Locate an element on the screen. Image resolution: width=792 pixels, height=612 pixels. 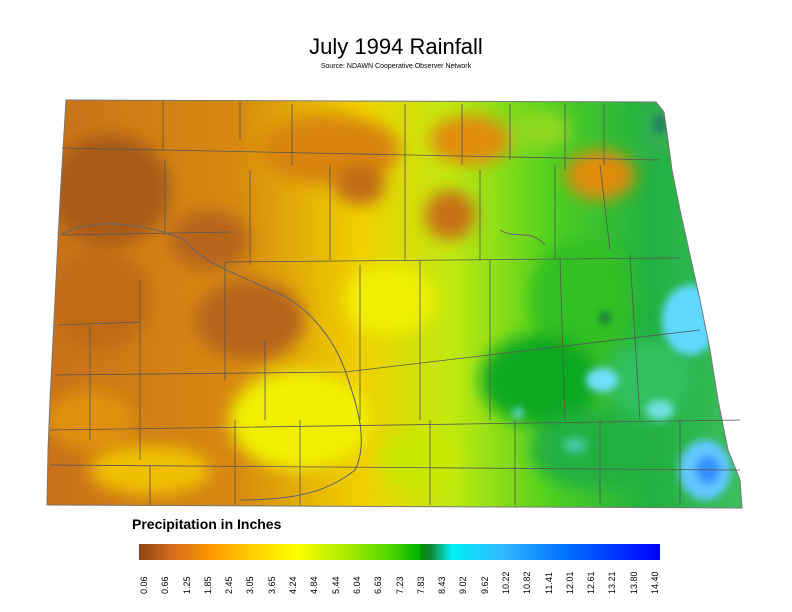
legend-tick-label: 1.25 is located at coordinates (186, 585).